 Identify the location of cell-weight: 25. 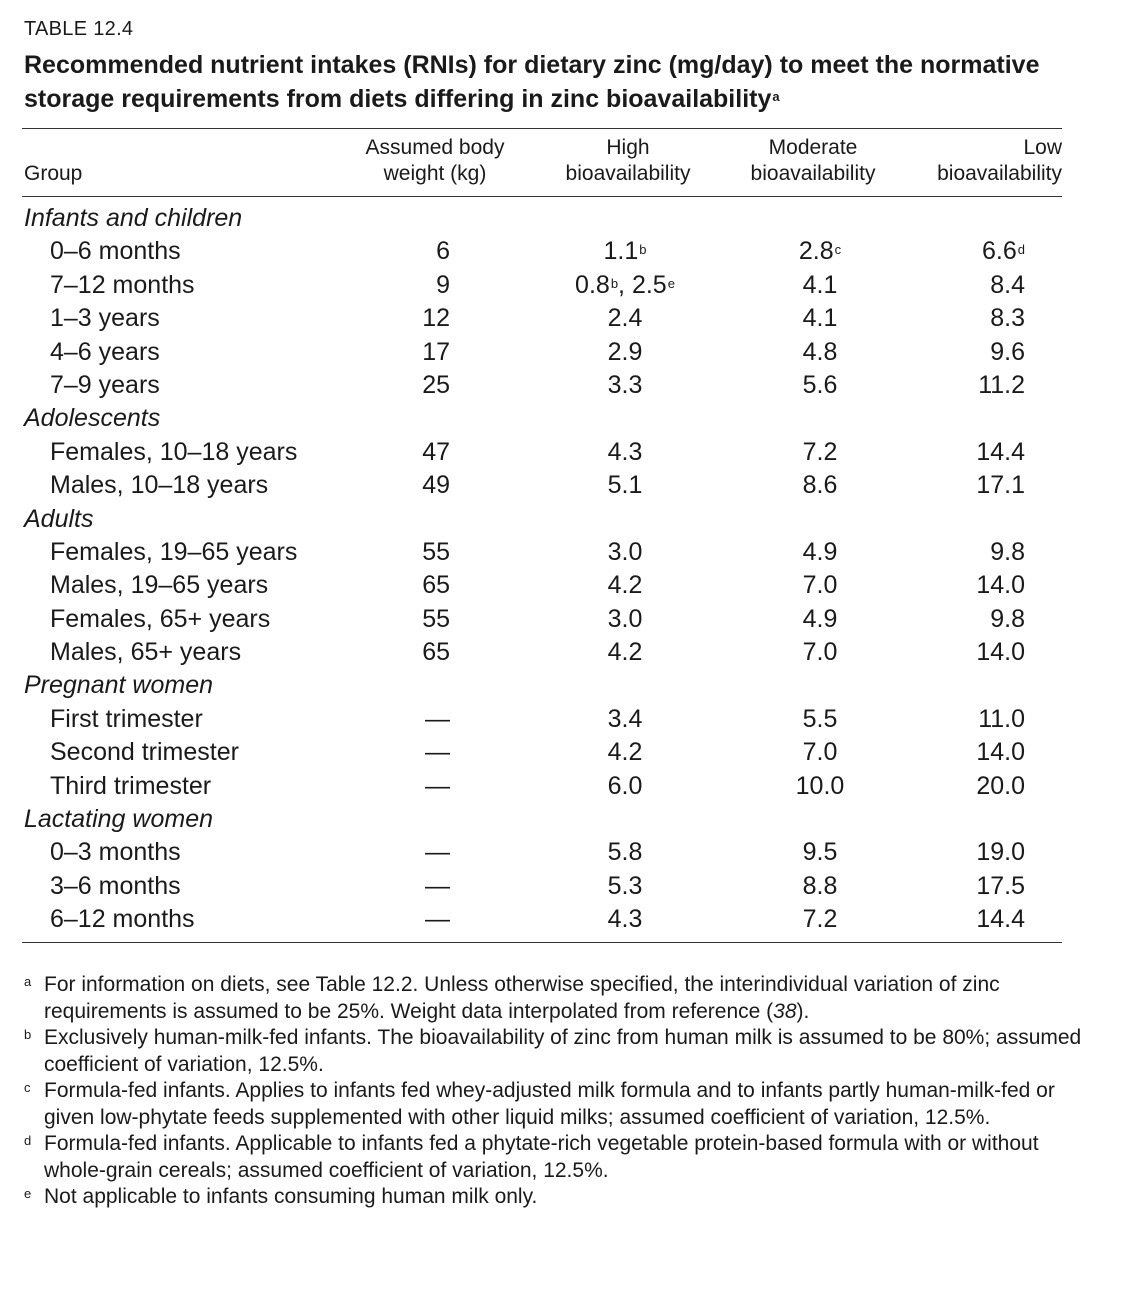
(436, 384).